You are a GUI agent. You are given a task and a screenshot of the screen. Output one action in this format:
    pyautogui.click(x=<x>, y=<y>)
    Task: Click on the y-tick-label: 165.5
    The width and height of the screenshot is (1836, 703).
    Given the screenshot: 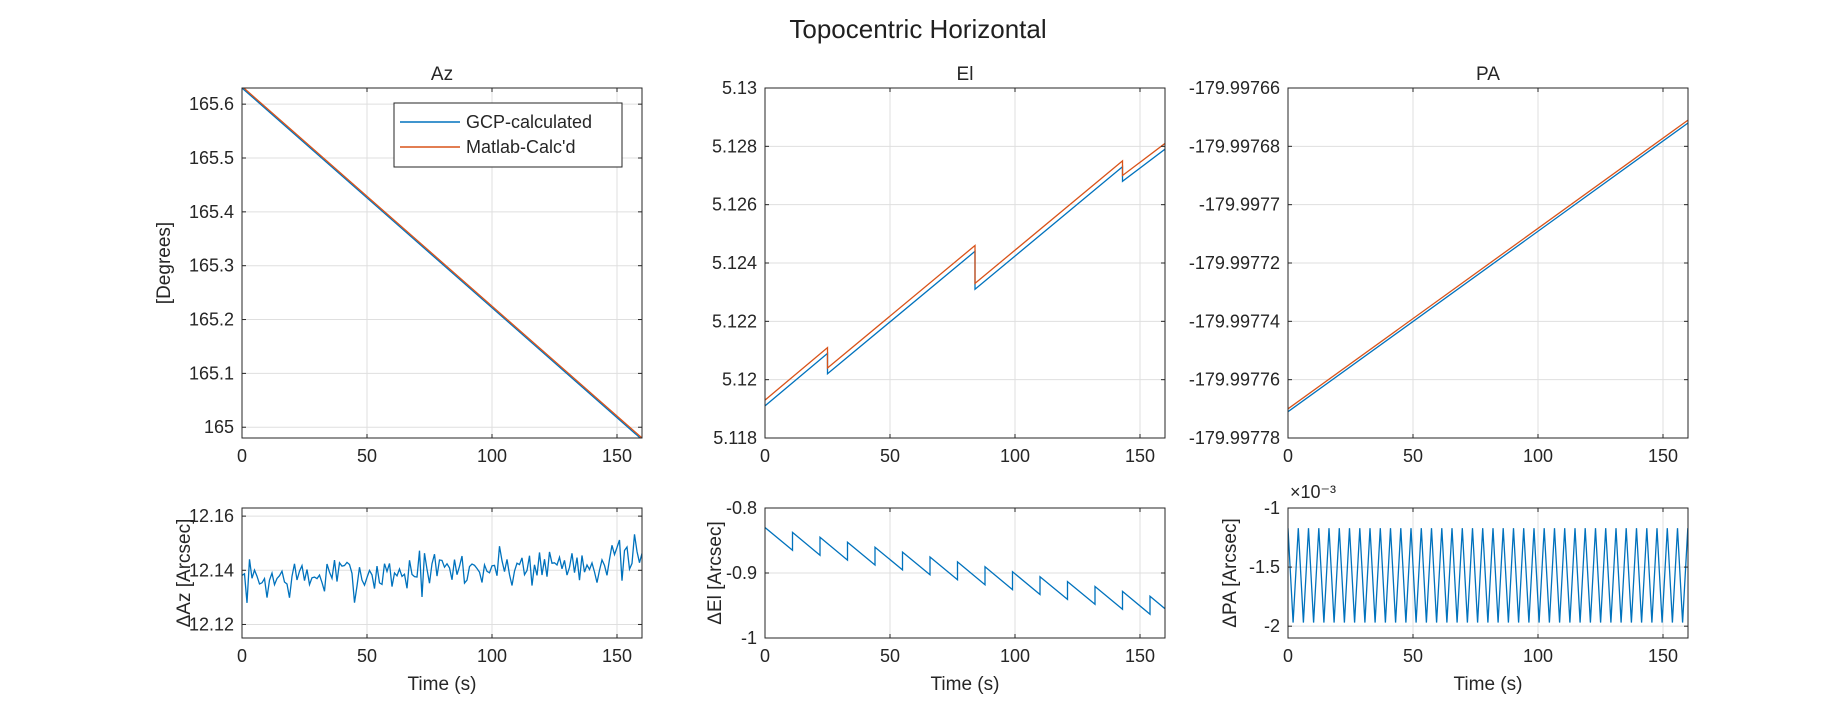 What is the action you would take?
    pyautogui.click(x=211, y=158)
    